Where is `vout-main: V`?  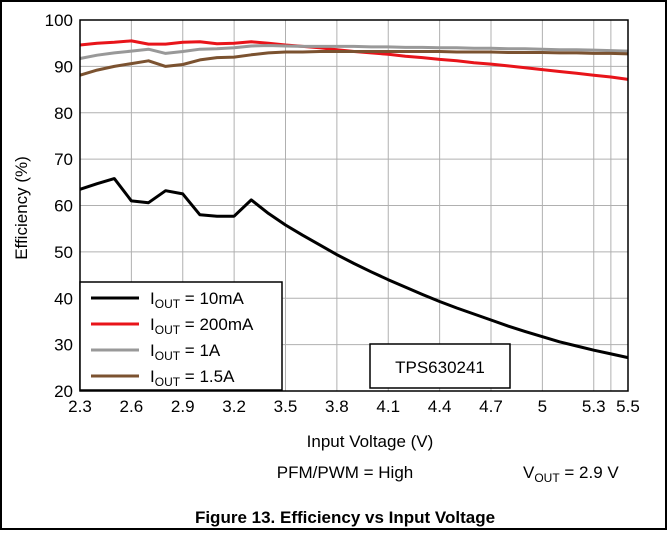
vout-main: V is located at coordinates (529, 472).